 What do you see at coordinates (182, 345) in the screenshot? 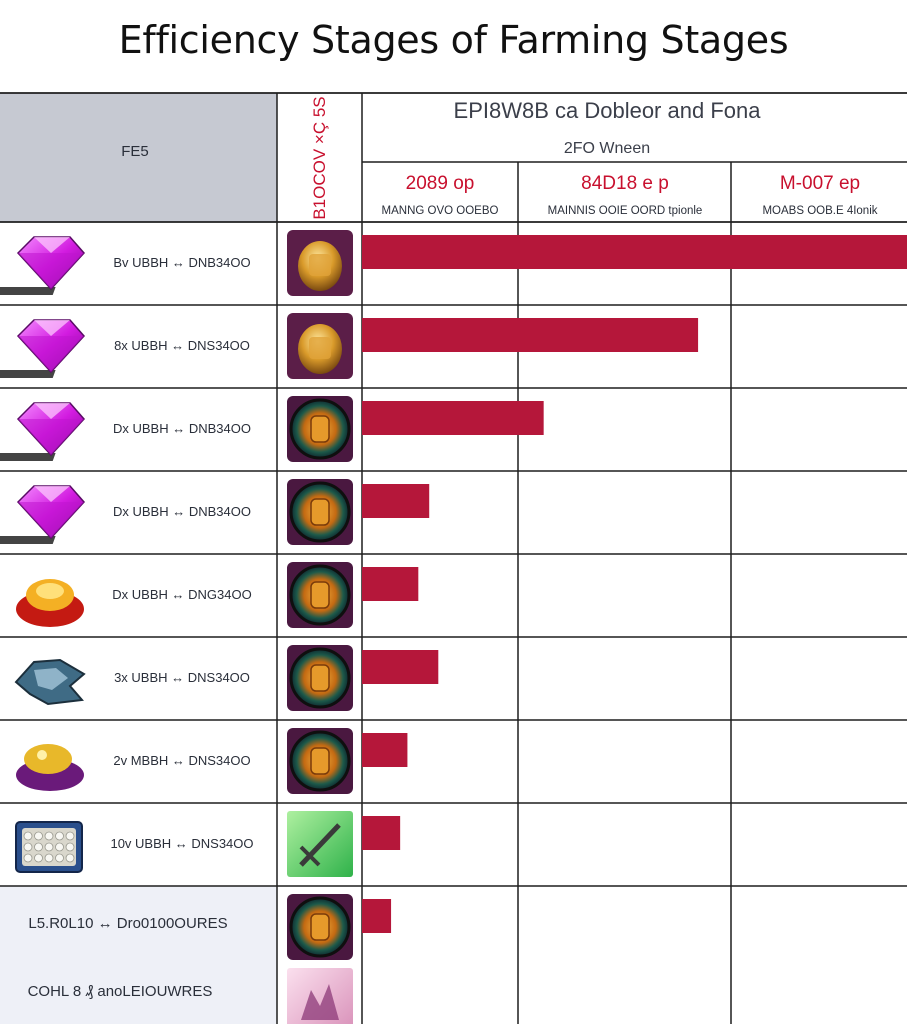
I see `row-label: 8x UBBH ↔ DNS34OO` at bounding box center [182, 345].